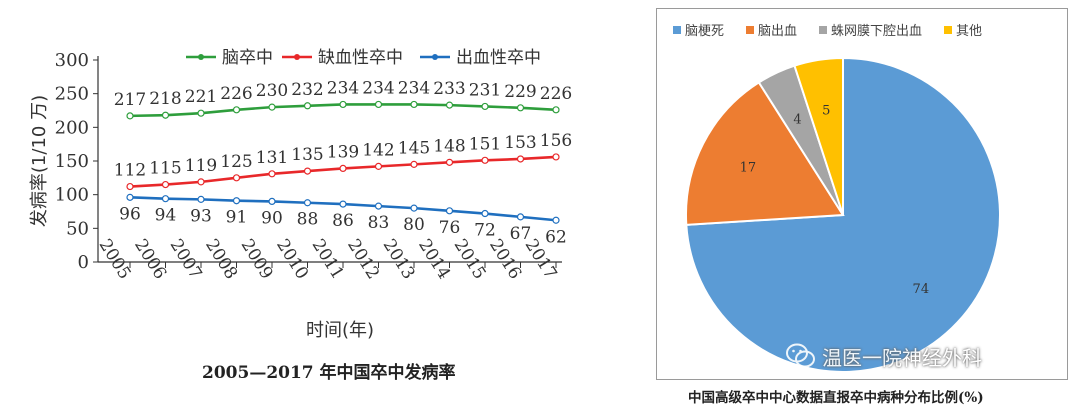  Describe the element at coordinates (485, 231) in the screenshot. I see `data-label: 72` at that location.